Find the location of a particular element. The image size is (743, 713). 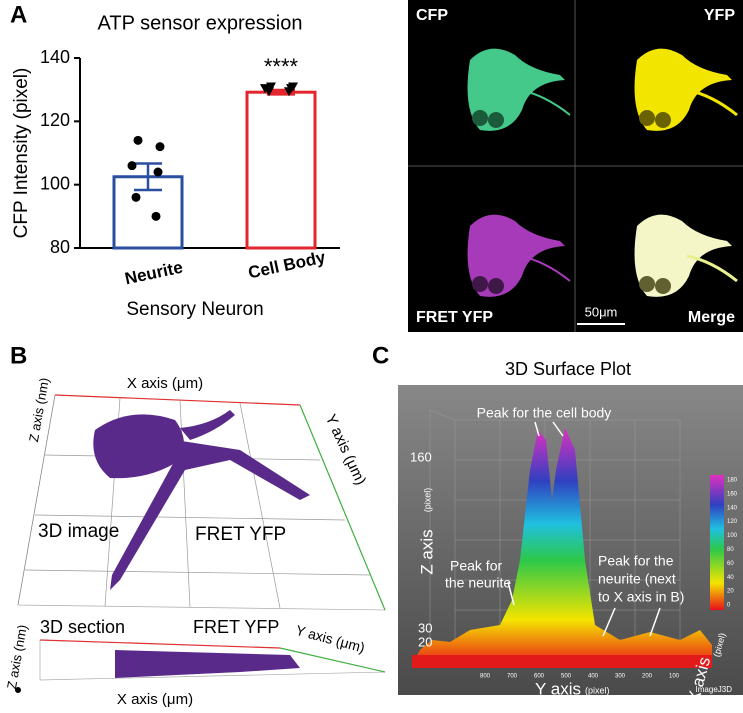

x-axis-label: Sensory Neuron is located at coordinates (194, 309).